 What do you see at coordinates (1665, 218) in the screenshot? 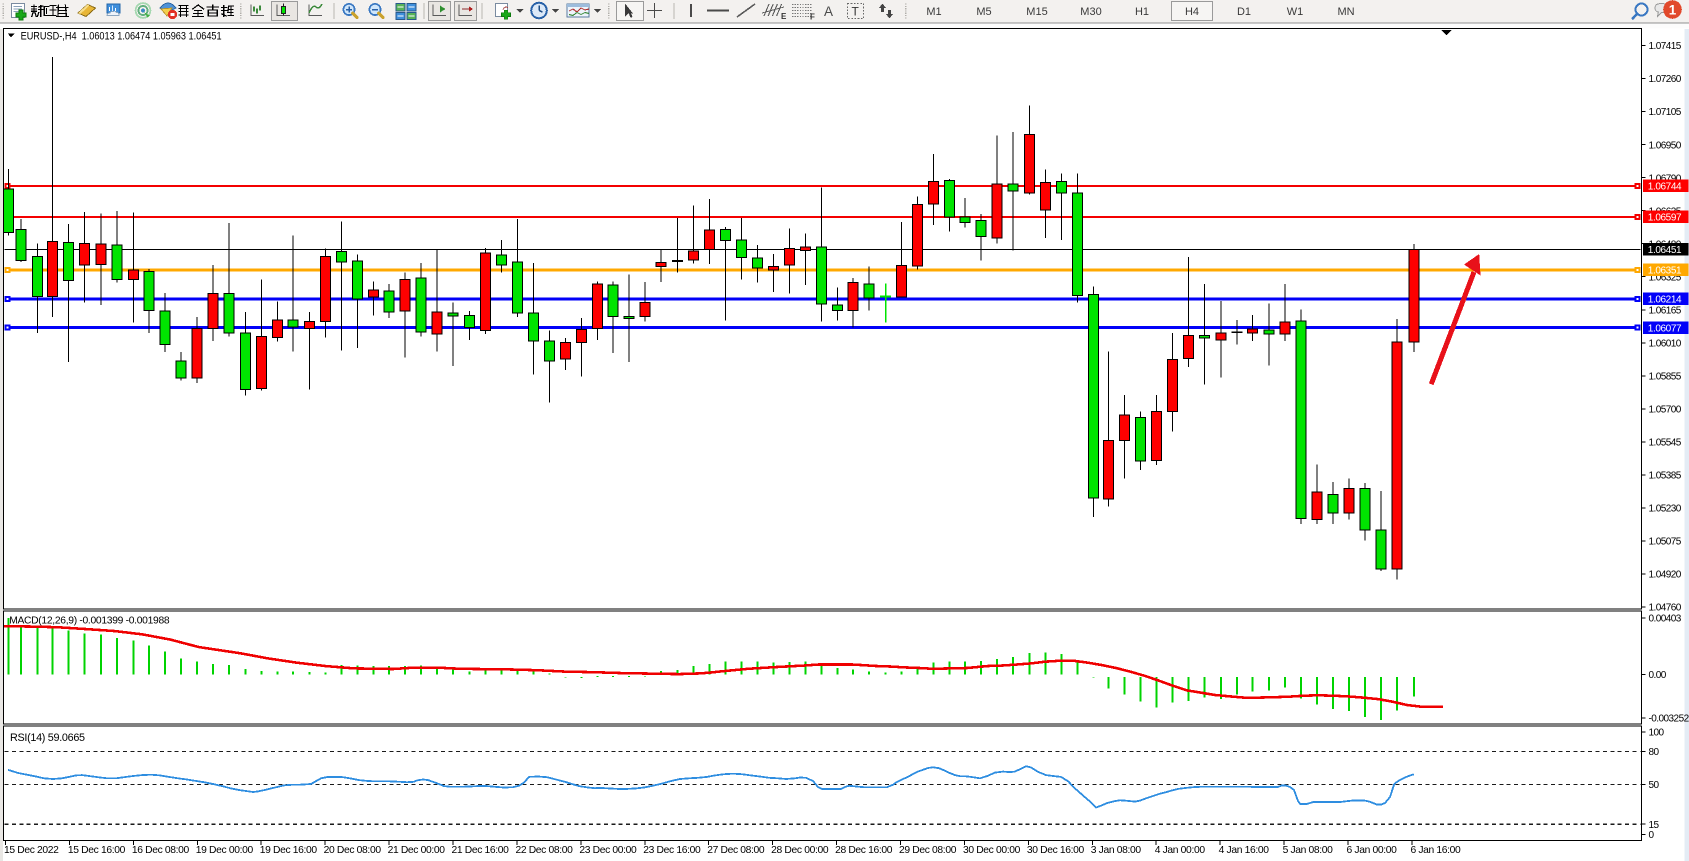
I see `svg-text: 1.06597` at bounding box center [1665, 218].